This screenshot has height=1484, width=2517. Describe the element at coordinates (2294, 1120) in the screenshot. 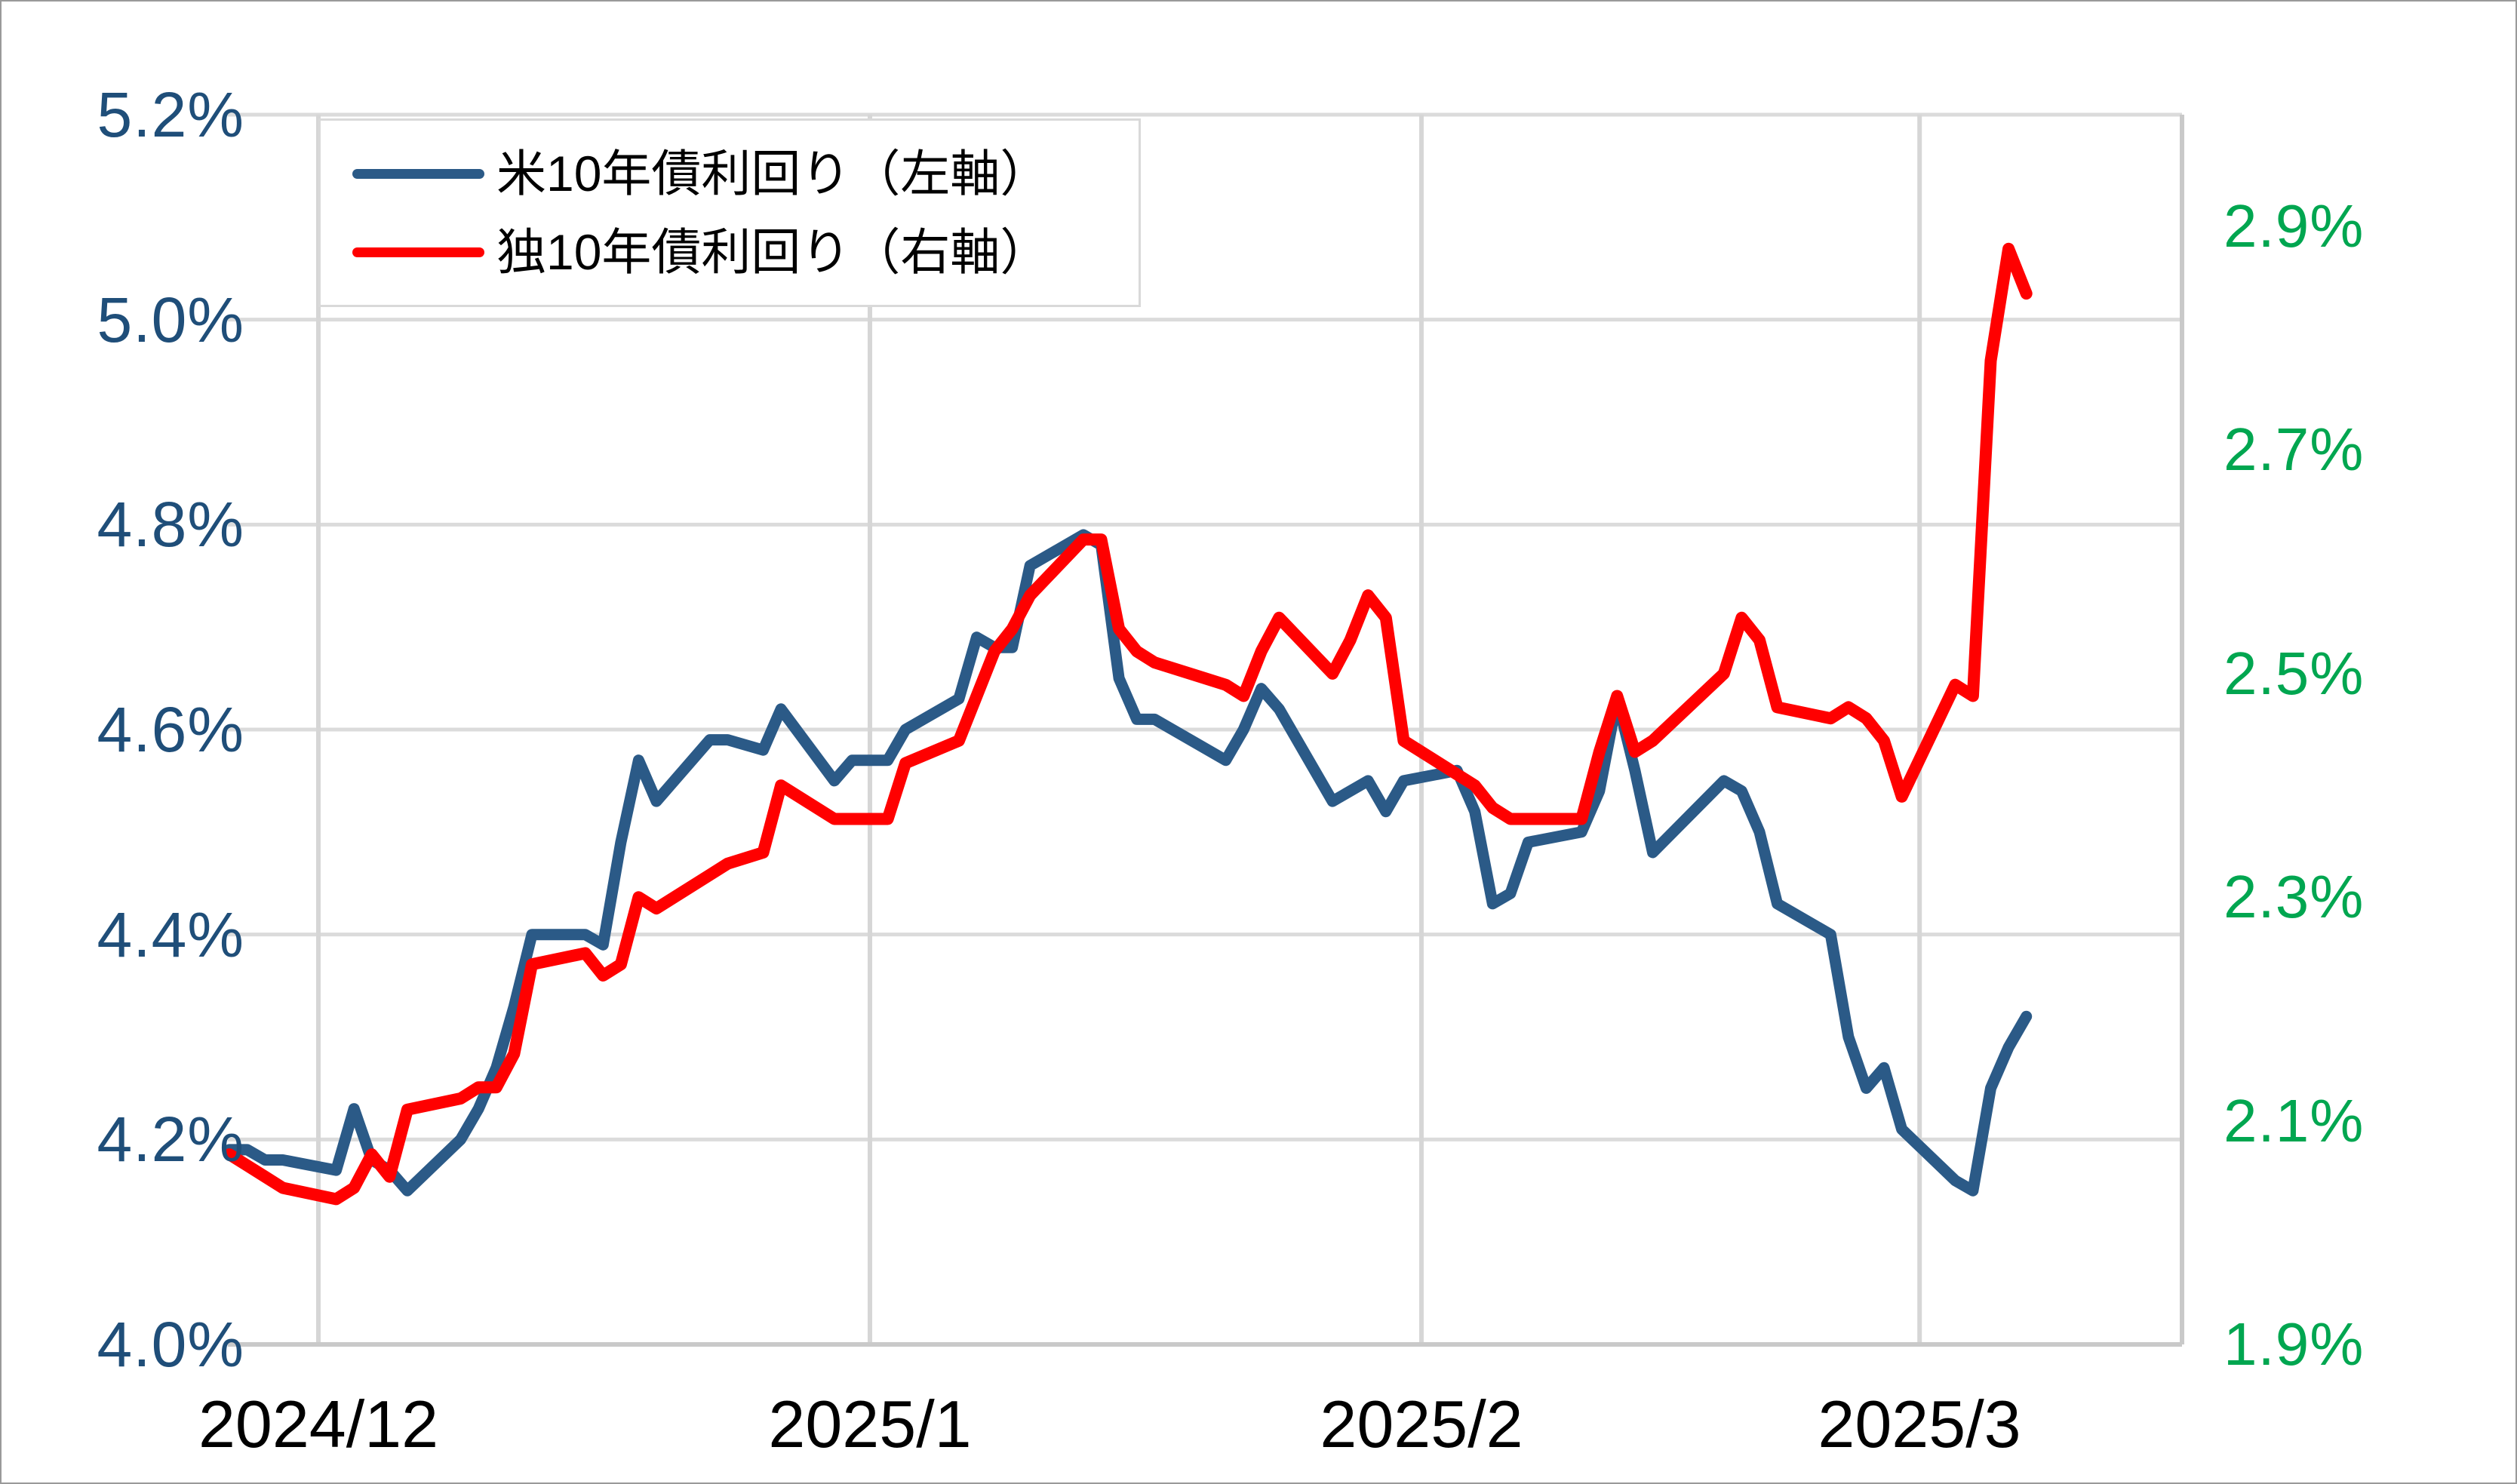

I see `right-axis-tick: 2.1%` at that location.